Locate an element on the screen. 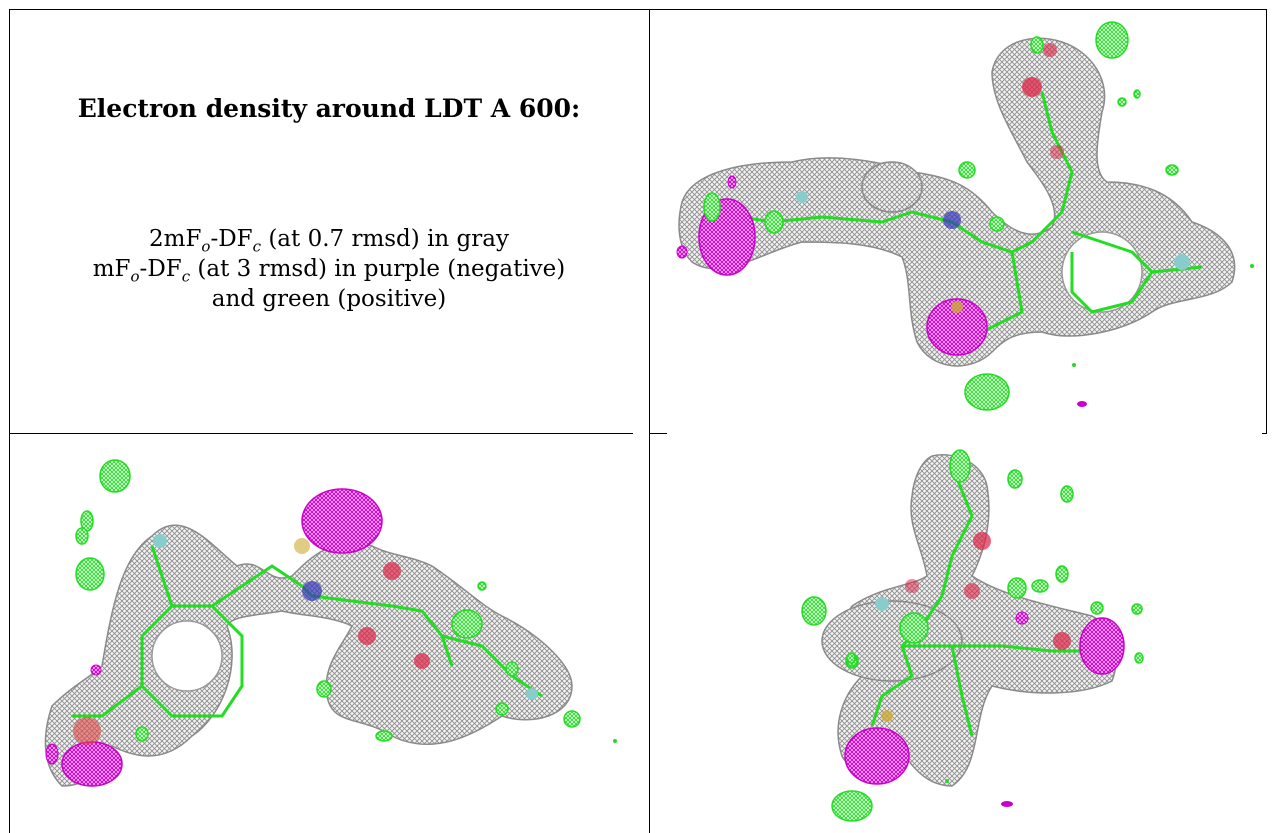 Image resolution: width=1276 pixels, height=833 pixels. table-top-border is located at coordinates (638, 9).